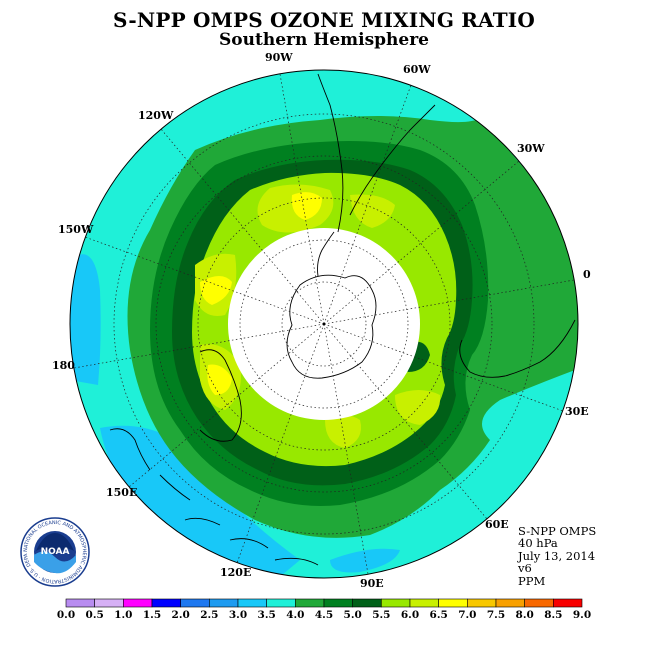 This screenshot has width=648, height=648. What do you see at coordinates (525, 568) in the screenshot?
I see `info-version: v6` at bounding box center [525, 568].